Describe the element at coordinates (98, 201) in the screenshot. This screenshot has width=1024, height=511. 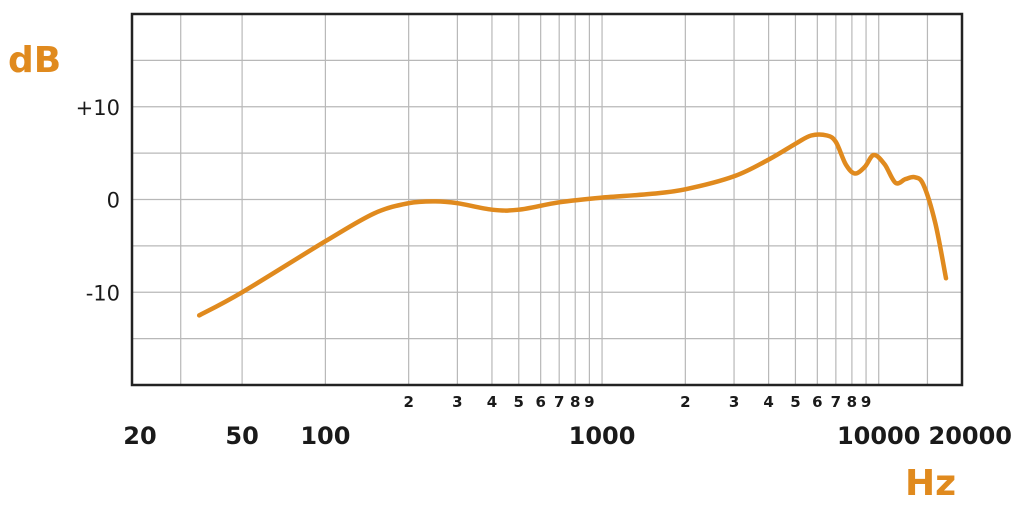
I see `y-tick-labels: +10 0 -10` at that location.